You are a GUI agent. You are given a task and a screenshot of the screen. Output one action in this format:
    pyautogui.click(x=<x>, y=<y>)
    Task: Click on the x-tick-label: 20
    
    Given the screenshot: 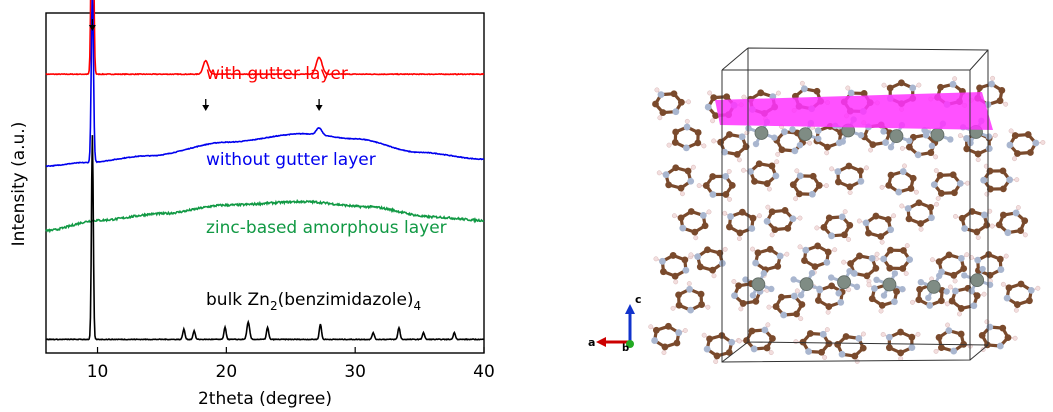 What is the action you would take?
    pyautogui.click(x=227, y=372)
    